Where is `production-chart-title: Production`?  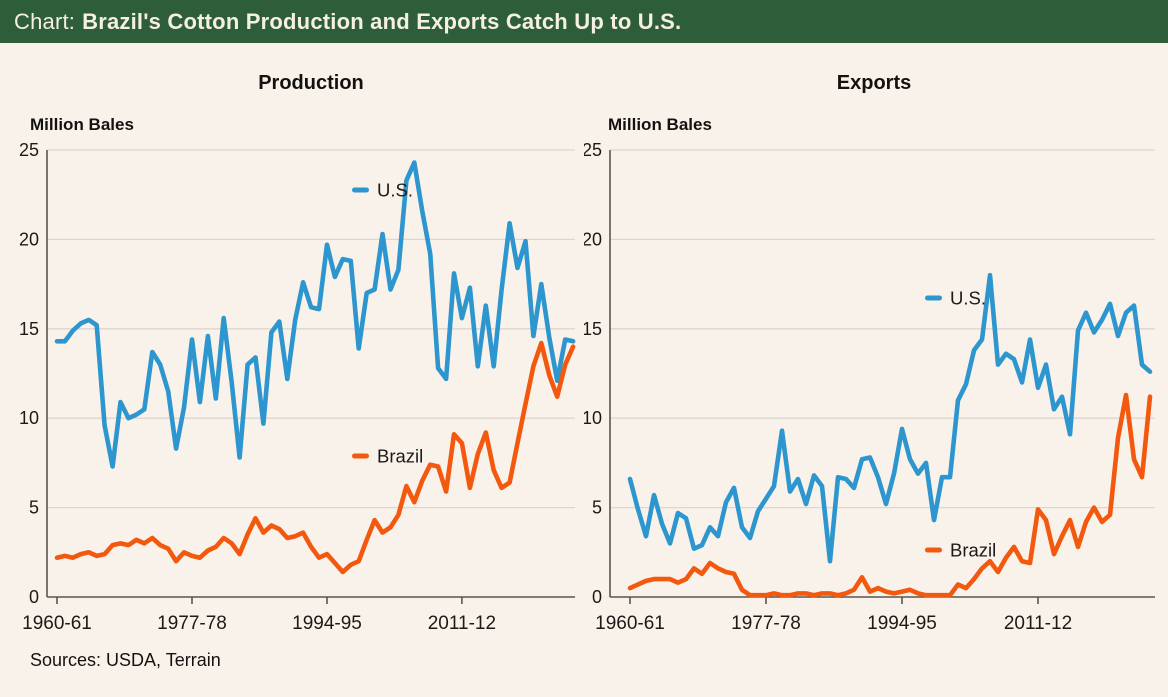
production-chart-title: Production is located at coordinates (311, 83).